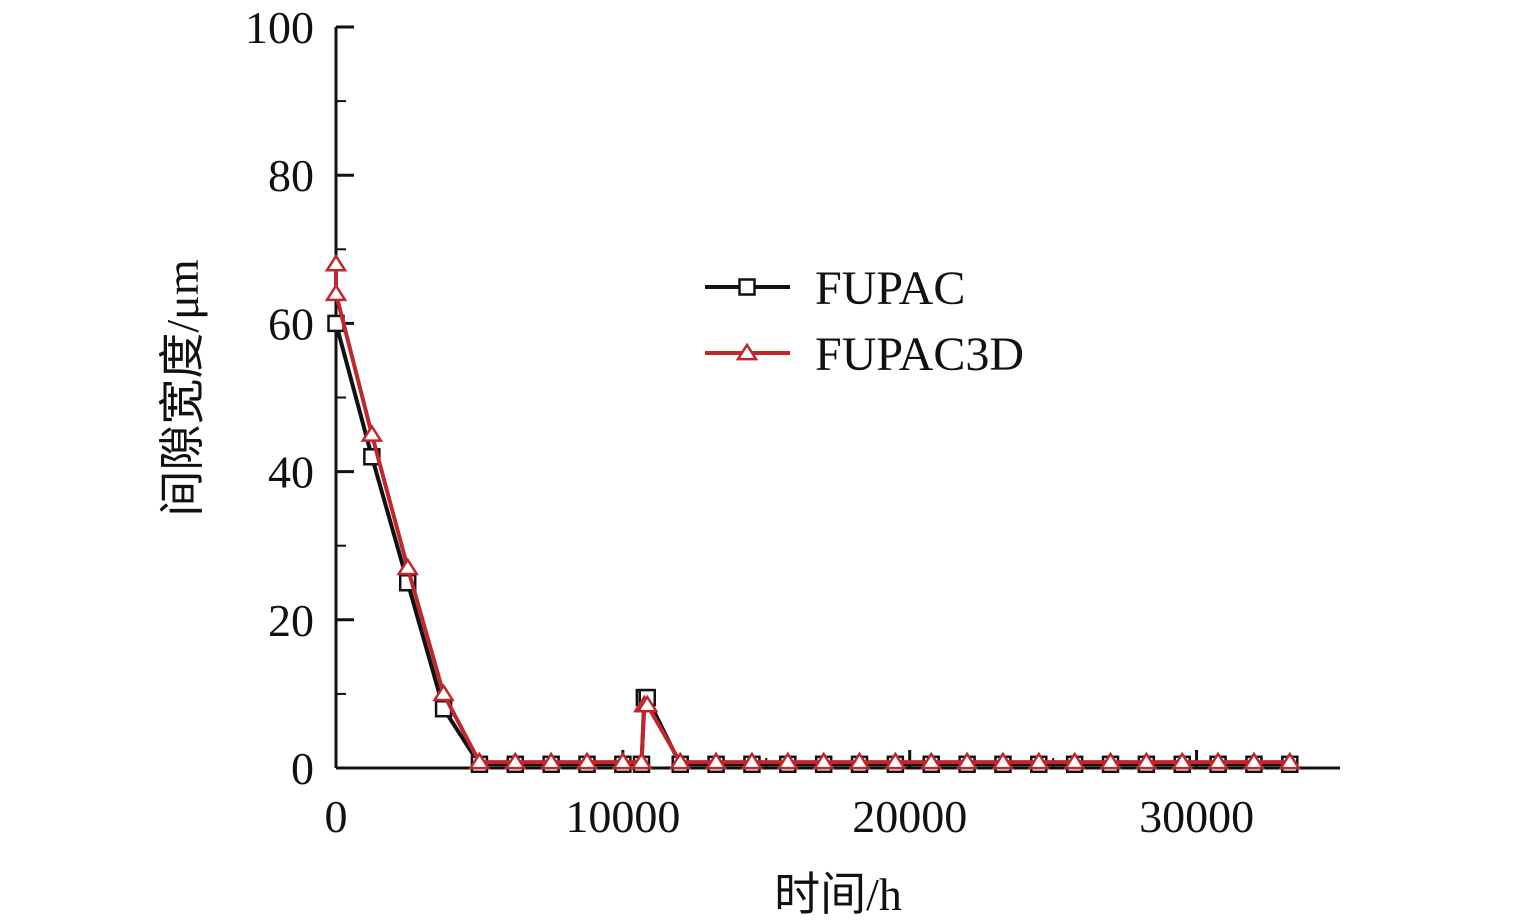 The width and height of the screenshot is (1535, 921). I want to click on y-tick-label: 20, so click(291, 620).